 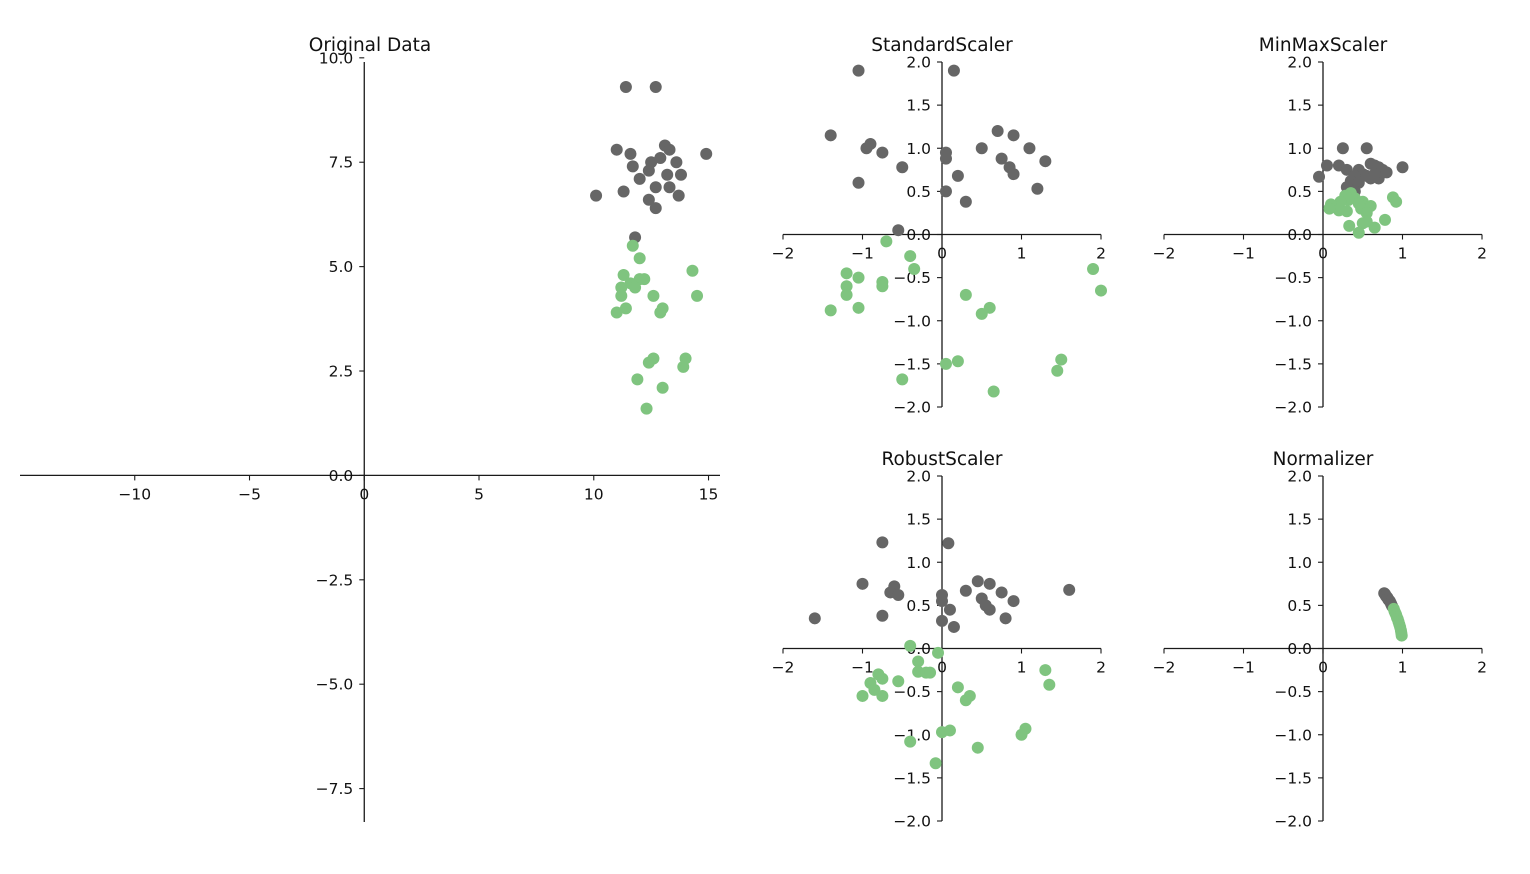 I want to click on minmax-scaler-x-tick-label: 1, so click(x=1403, y=254).